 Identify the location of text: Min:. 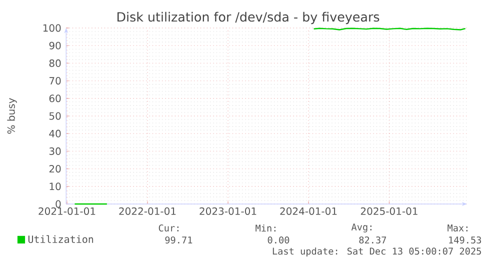
(266, 228).